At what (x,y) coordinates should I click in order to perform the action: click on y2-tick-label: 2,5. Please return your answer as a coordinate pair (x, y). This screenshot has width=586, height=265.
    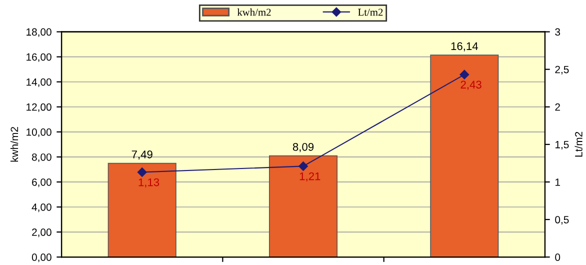
    Looking at the image, I should click on (562, 70).